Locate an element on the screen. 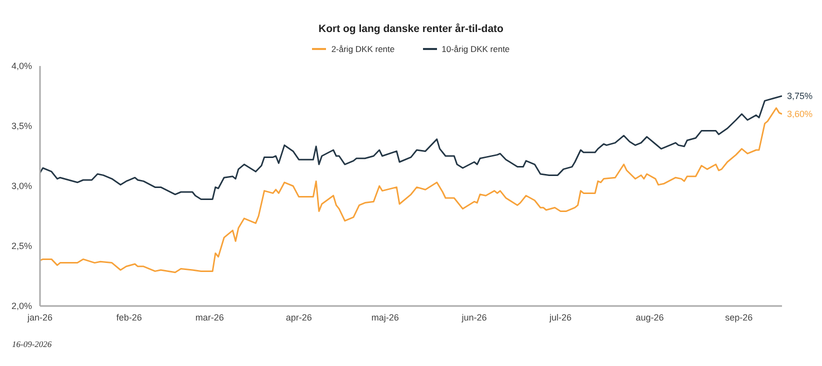 Image resolution: width=822 pixels, height=366 pixels. x-tick-label: aug-26 is located at coordinates (650, 317).